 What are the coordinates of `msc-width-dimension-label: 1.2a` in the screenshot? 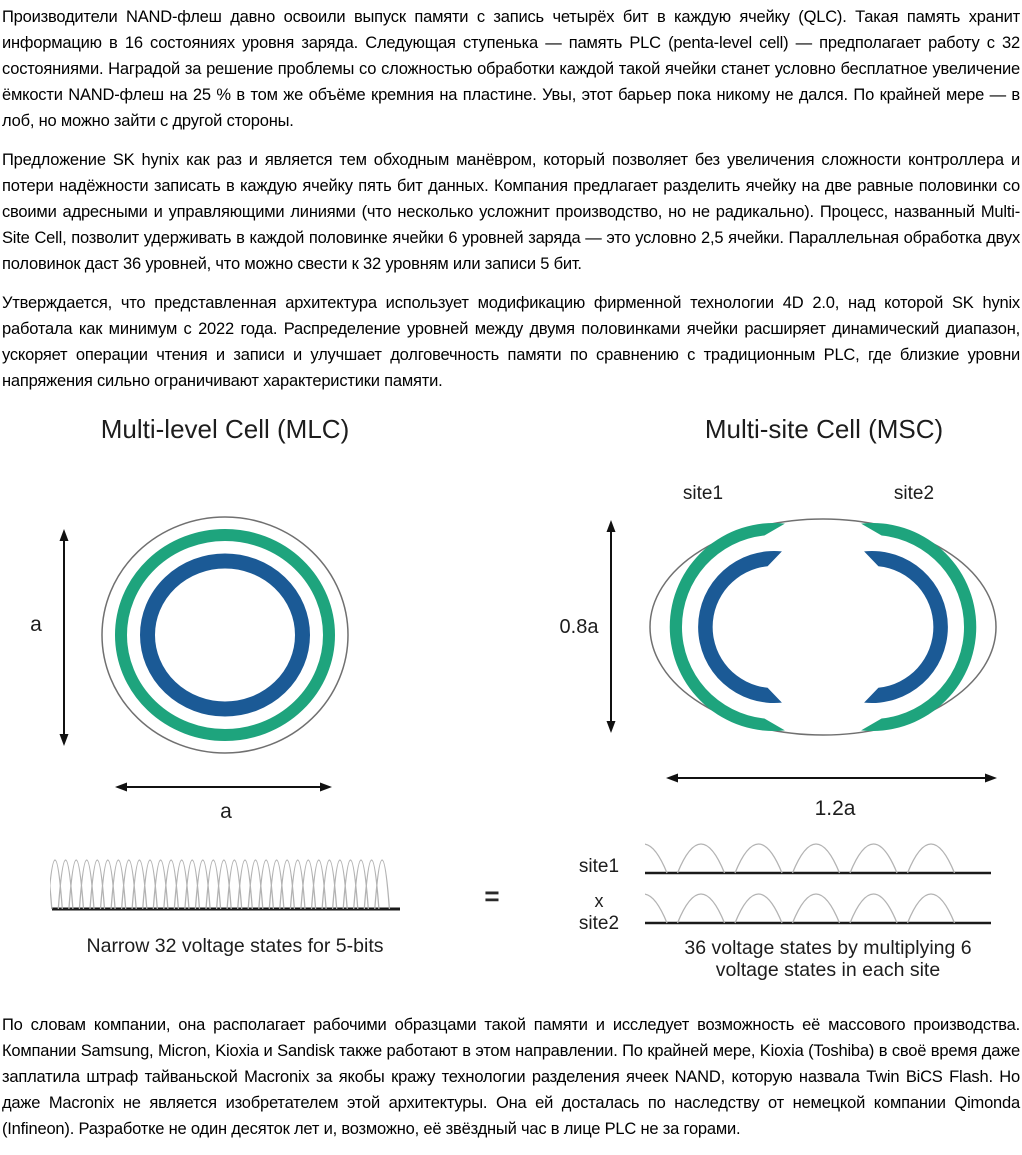 It's located at (835, 808).